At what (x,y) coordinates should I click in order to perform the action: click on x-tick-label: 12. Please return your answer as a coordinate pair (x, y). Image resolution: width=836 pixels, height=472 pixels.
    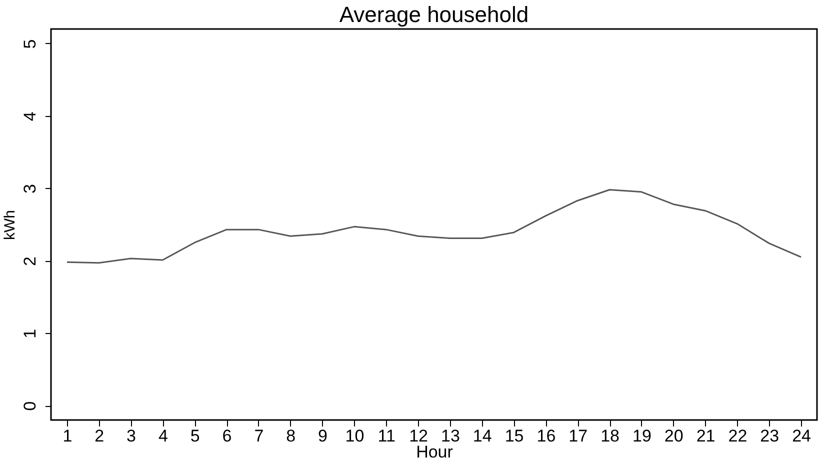
    Looking at the image, I should click on (418, 436).